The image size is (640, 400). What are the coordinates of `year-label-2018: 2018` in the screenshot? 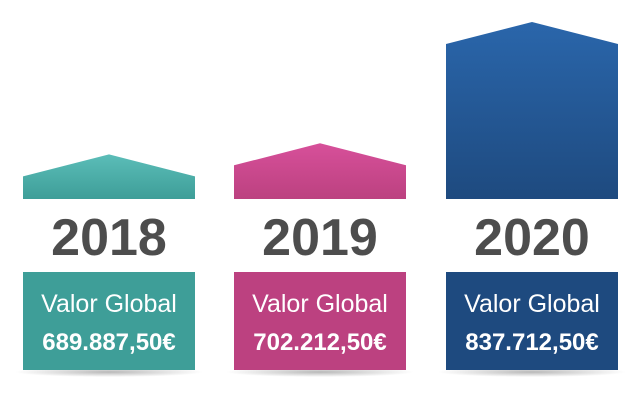 It's located at (109, 238).